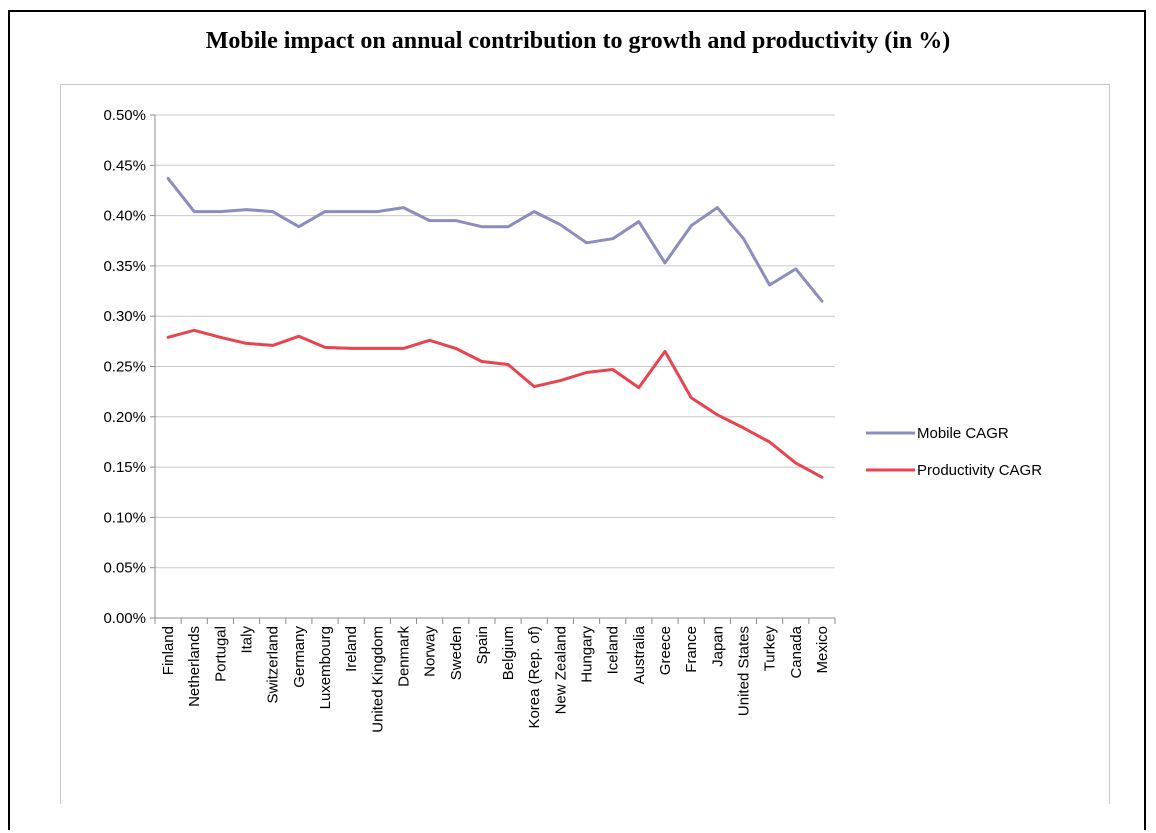 Image resolution: width=1156 pixels, height=833 pixels. I want to click on x-tick-label: Australia, so click(639, 654).